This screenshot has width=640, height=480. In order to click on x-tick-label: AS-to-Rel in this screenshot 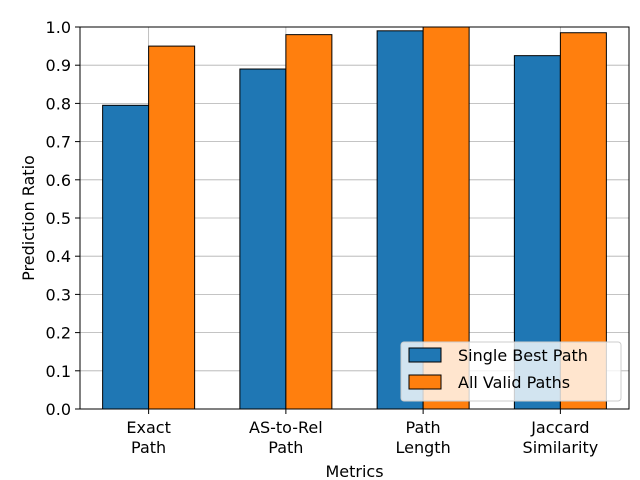, I will do `click(286, 427)`.